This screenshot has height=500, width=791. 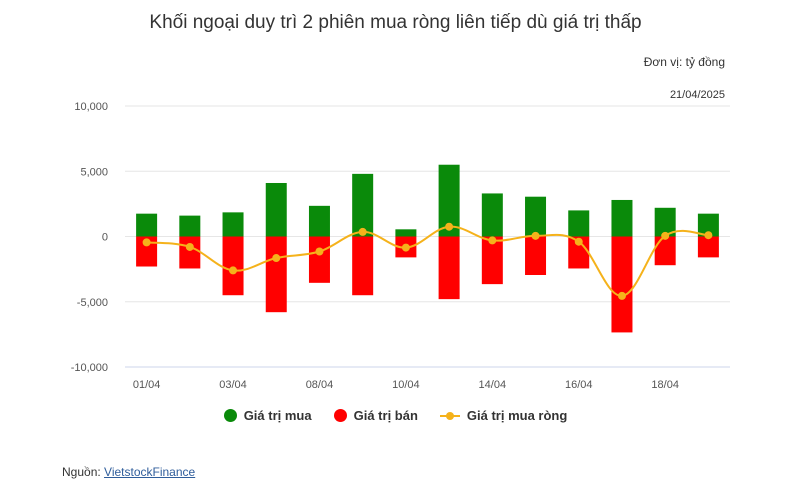 I want to click on x-tick-label: 14/04, so click(x=493, y=385).